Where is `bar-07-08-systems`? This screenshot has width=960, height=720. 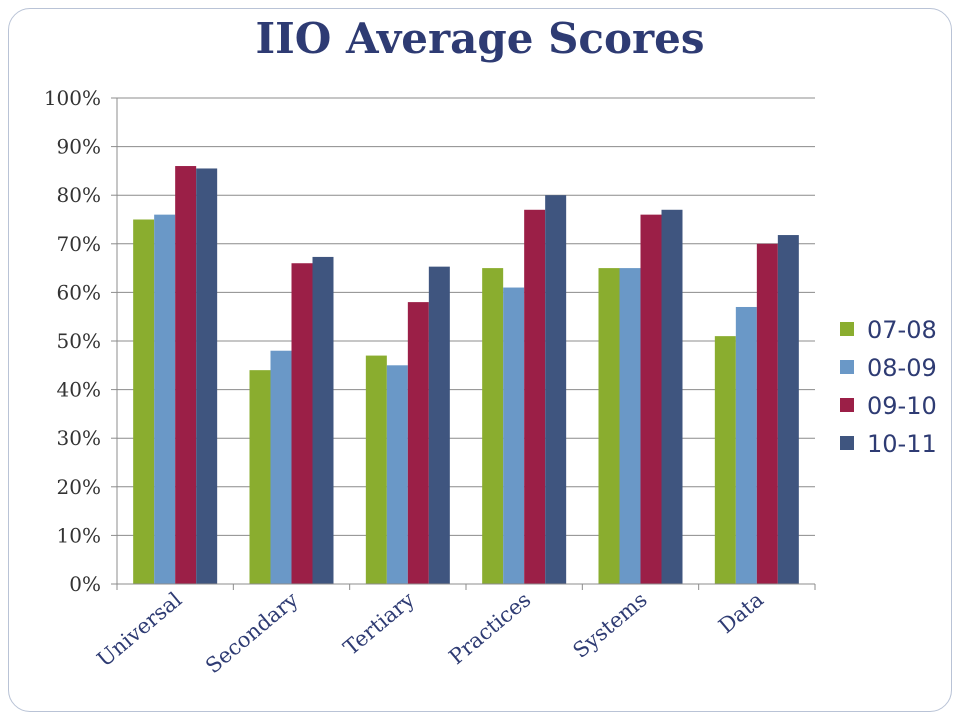
bar-07-08-systems is located at coordinates (609, 426).